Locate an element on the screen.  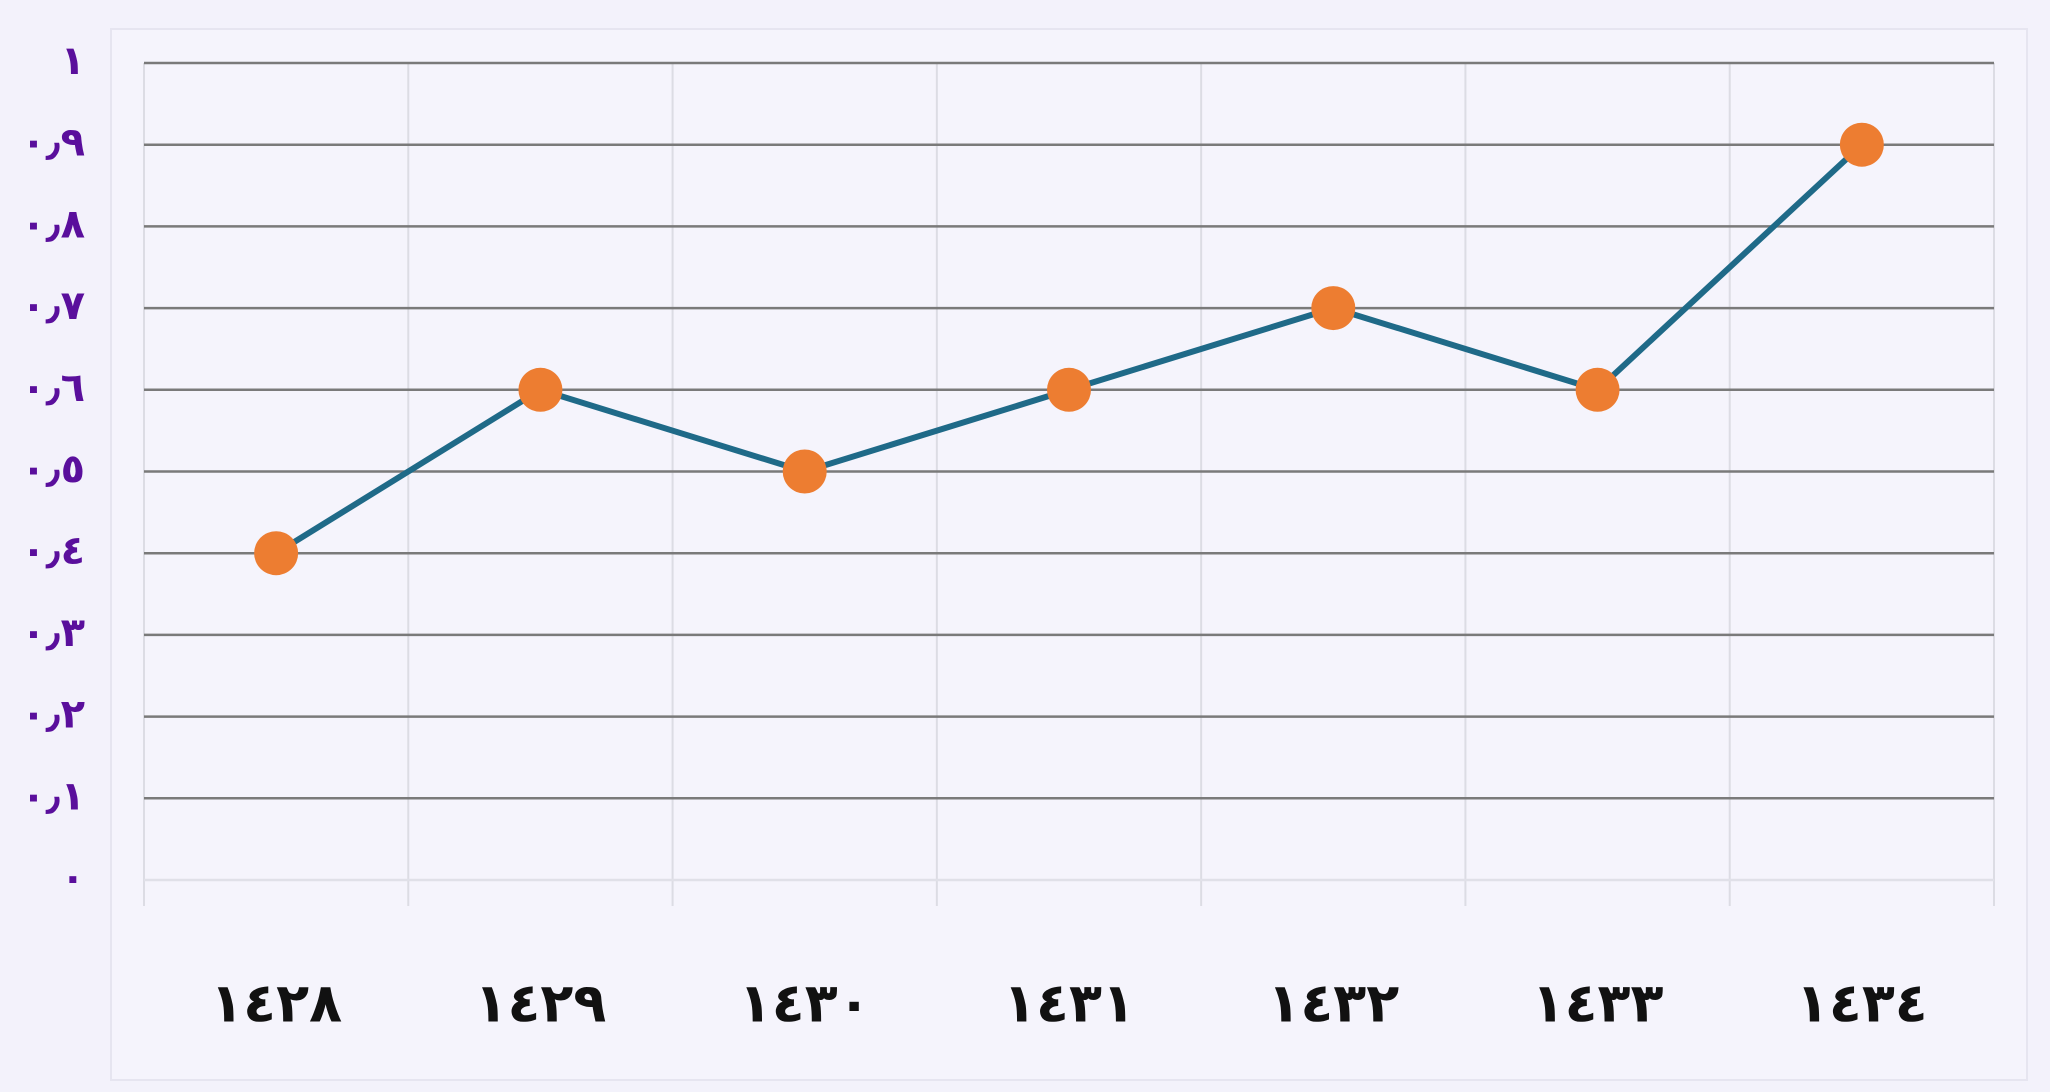
y-tick-label: ٠٫٥ is located at coordinates (53, 470).